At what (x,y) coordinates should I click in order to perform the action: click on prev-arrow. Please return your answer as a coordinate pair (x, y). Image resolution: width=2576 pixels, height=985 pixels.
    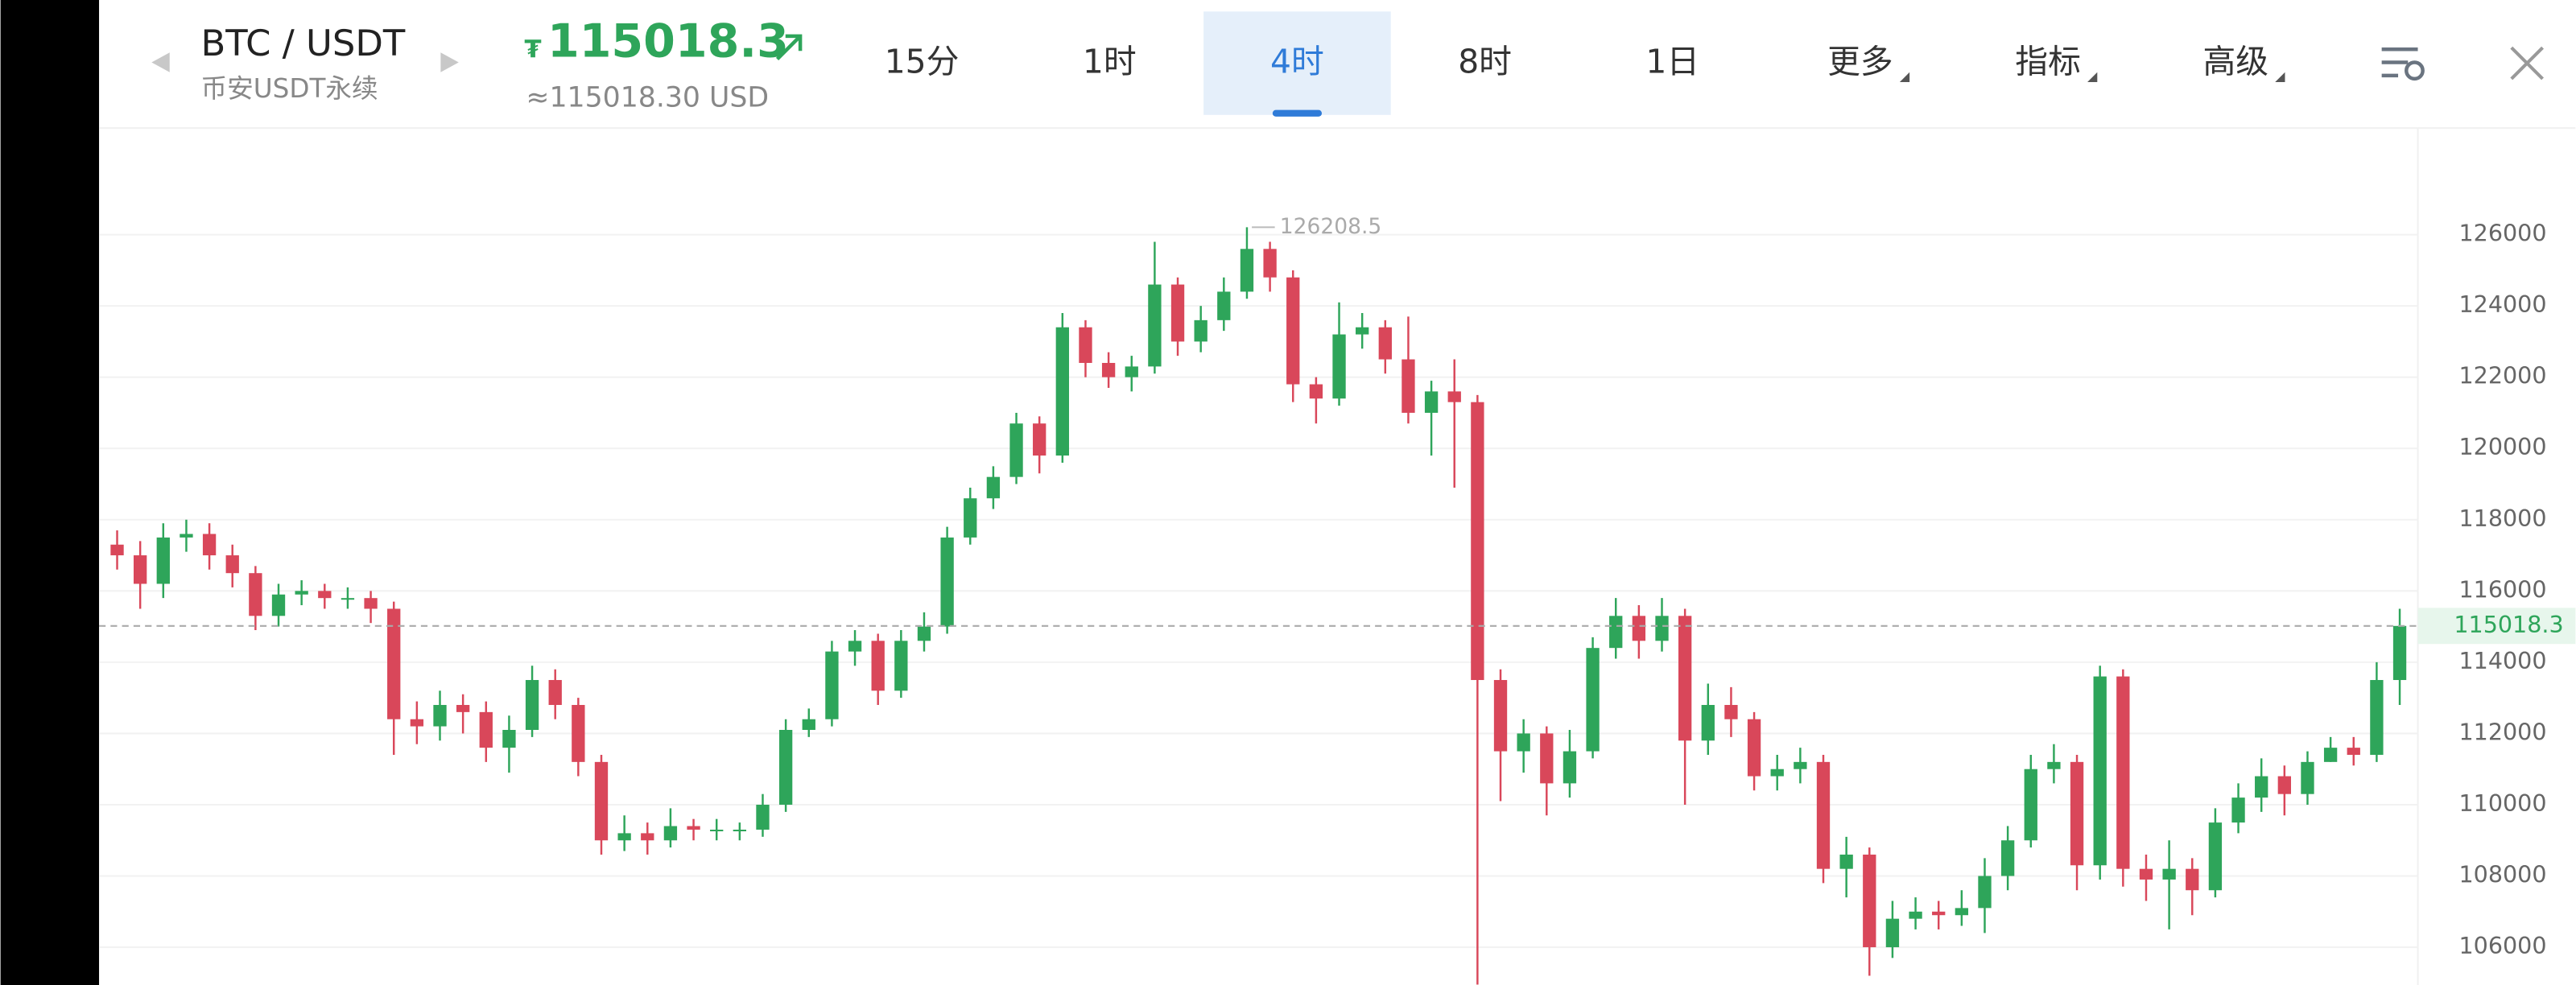
    Looking at the image, I should click on (160, 62).